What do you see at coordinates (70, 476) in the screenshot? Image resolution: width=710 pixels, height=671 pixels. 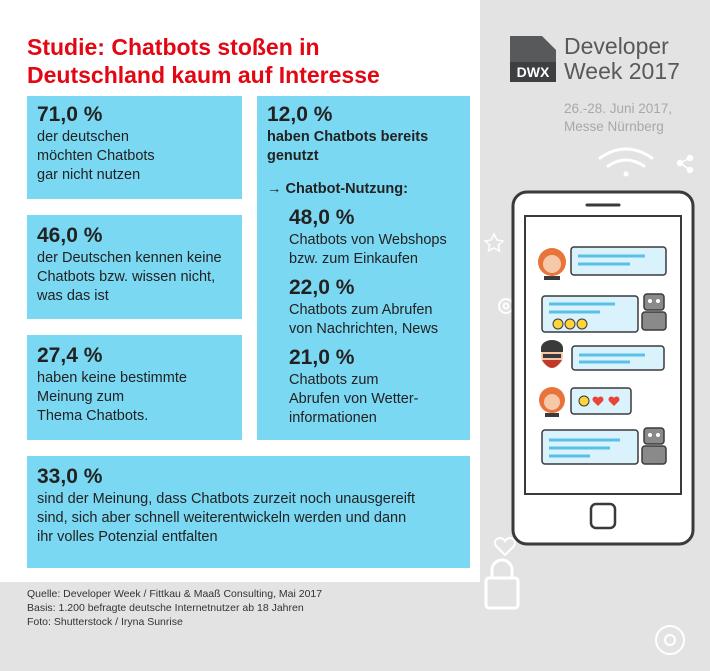 I see `stat-value: 33,0 %` at bounding box center [70, 476].